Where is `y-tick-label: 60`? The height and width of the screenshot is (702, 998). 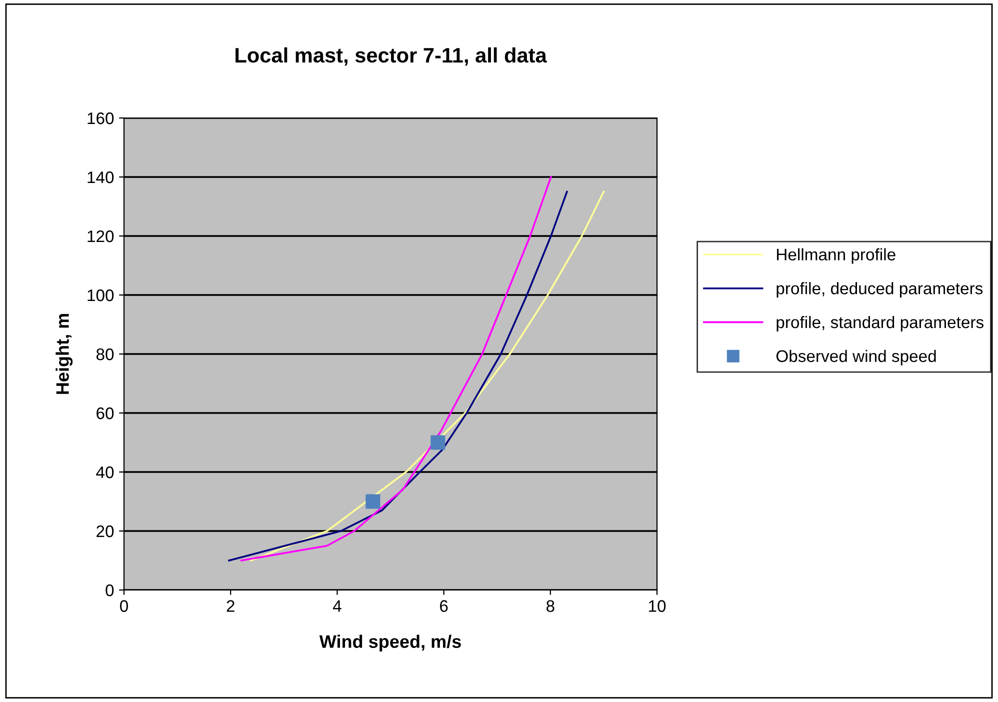
y-tick-label: 60 is located at coordinates (105, 413).